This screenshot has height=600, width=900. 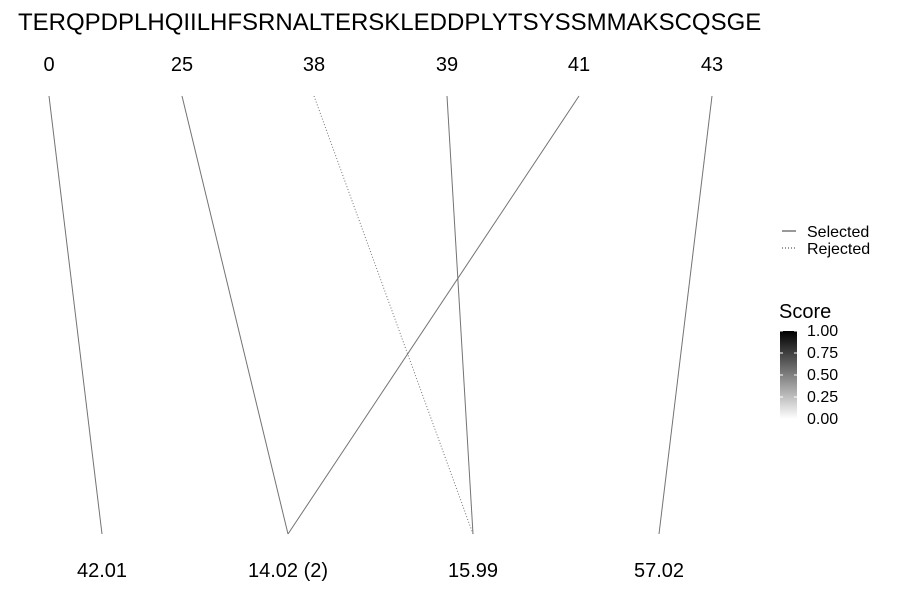 What do you see at coordinates (473, 571) in the screenshot?
I see `bottom-label: 15.99` at bounding box center [473, 571].